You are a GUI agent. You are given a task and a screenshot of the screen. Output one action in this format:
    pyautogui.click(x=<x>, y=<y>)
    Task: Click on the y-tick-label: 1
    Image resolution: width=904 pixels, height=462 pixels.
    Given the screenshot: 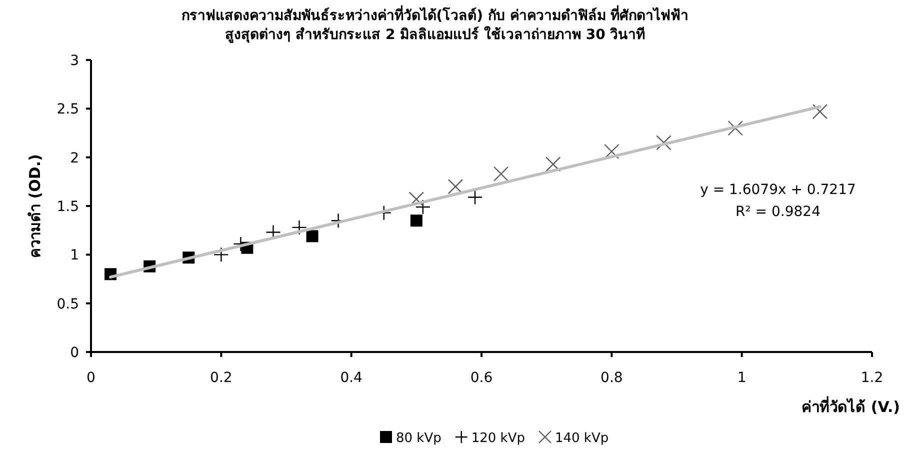 What is the action you would take?
    pyautogui.click(x=74, y=256)
    